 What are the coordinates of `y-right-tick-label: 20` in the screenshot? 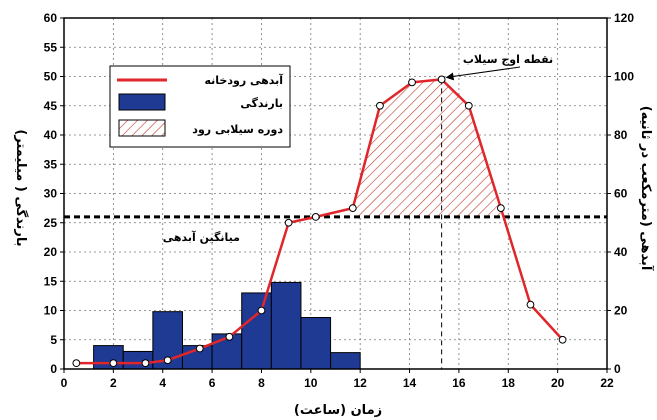 It's located at (621, 311).